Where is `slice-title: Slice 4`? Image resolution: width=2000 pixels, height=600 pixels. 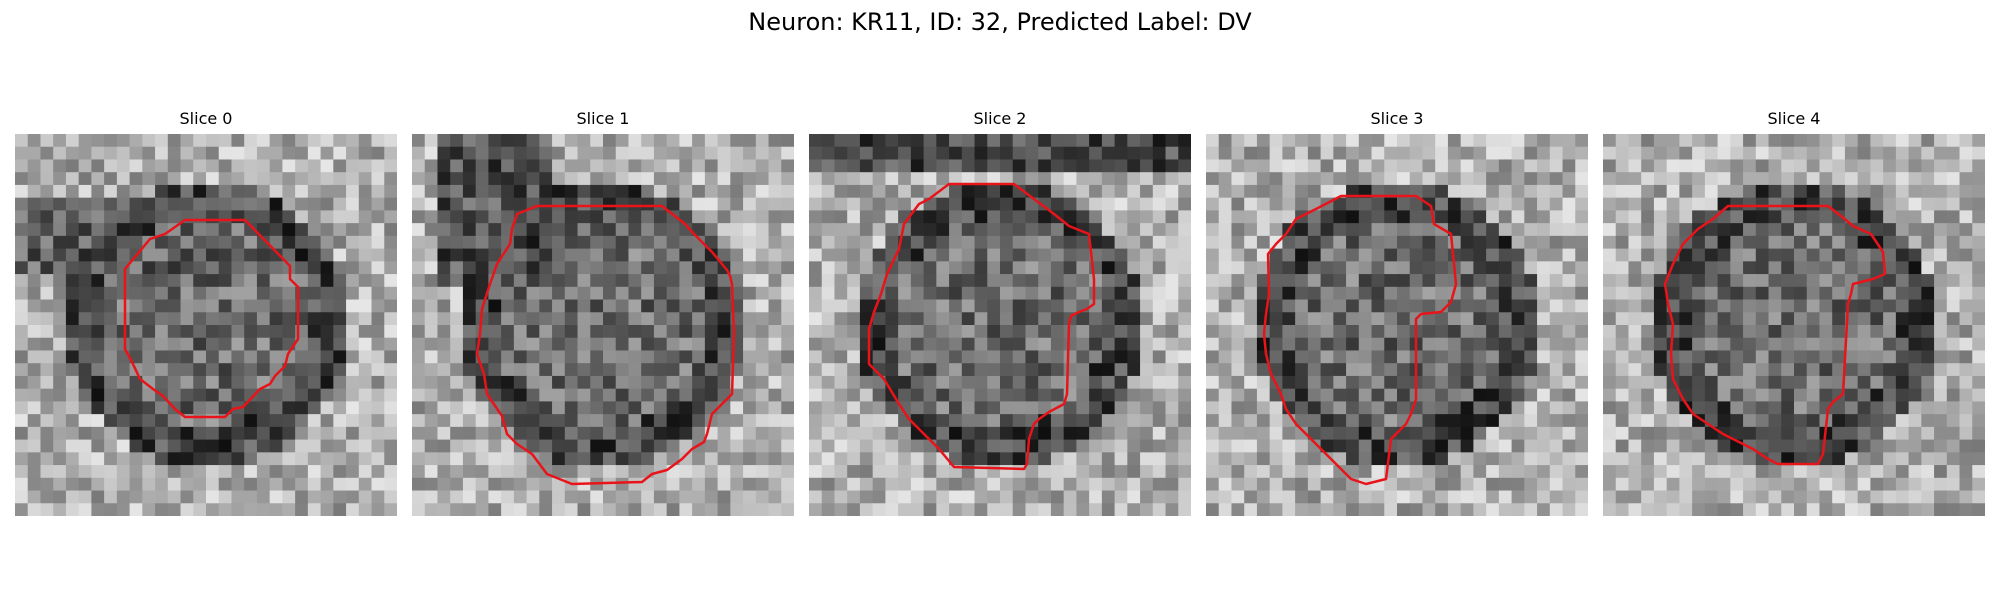 slice-title: Slice 4 is located at coordinates (1794, 118).